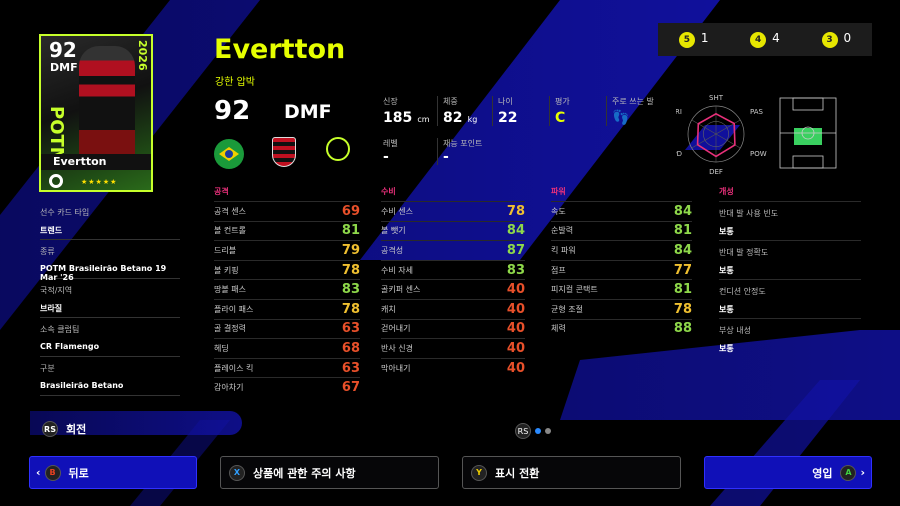 The width and height of the screenshot is (900, 506). What do you see at coordinates (453, 367) in the screenshot?
I see `stat-row: 막아내기 40` at bounding box center [453, 367].